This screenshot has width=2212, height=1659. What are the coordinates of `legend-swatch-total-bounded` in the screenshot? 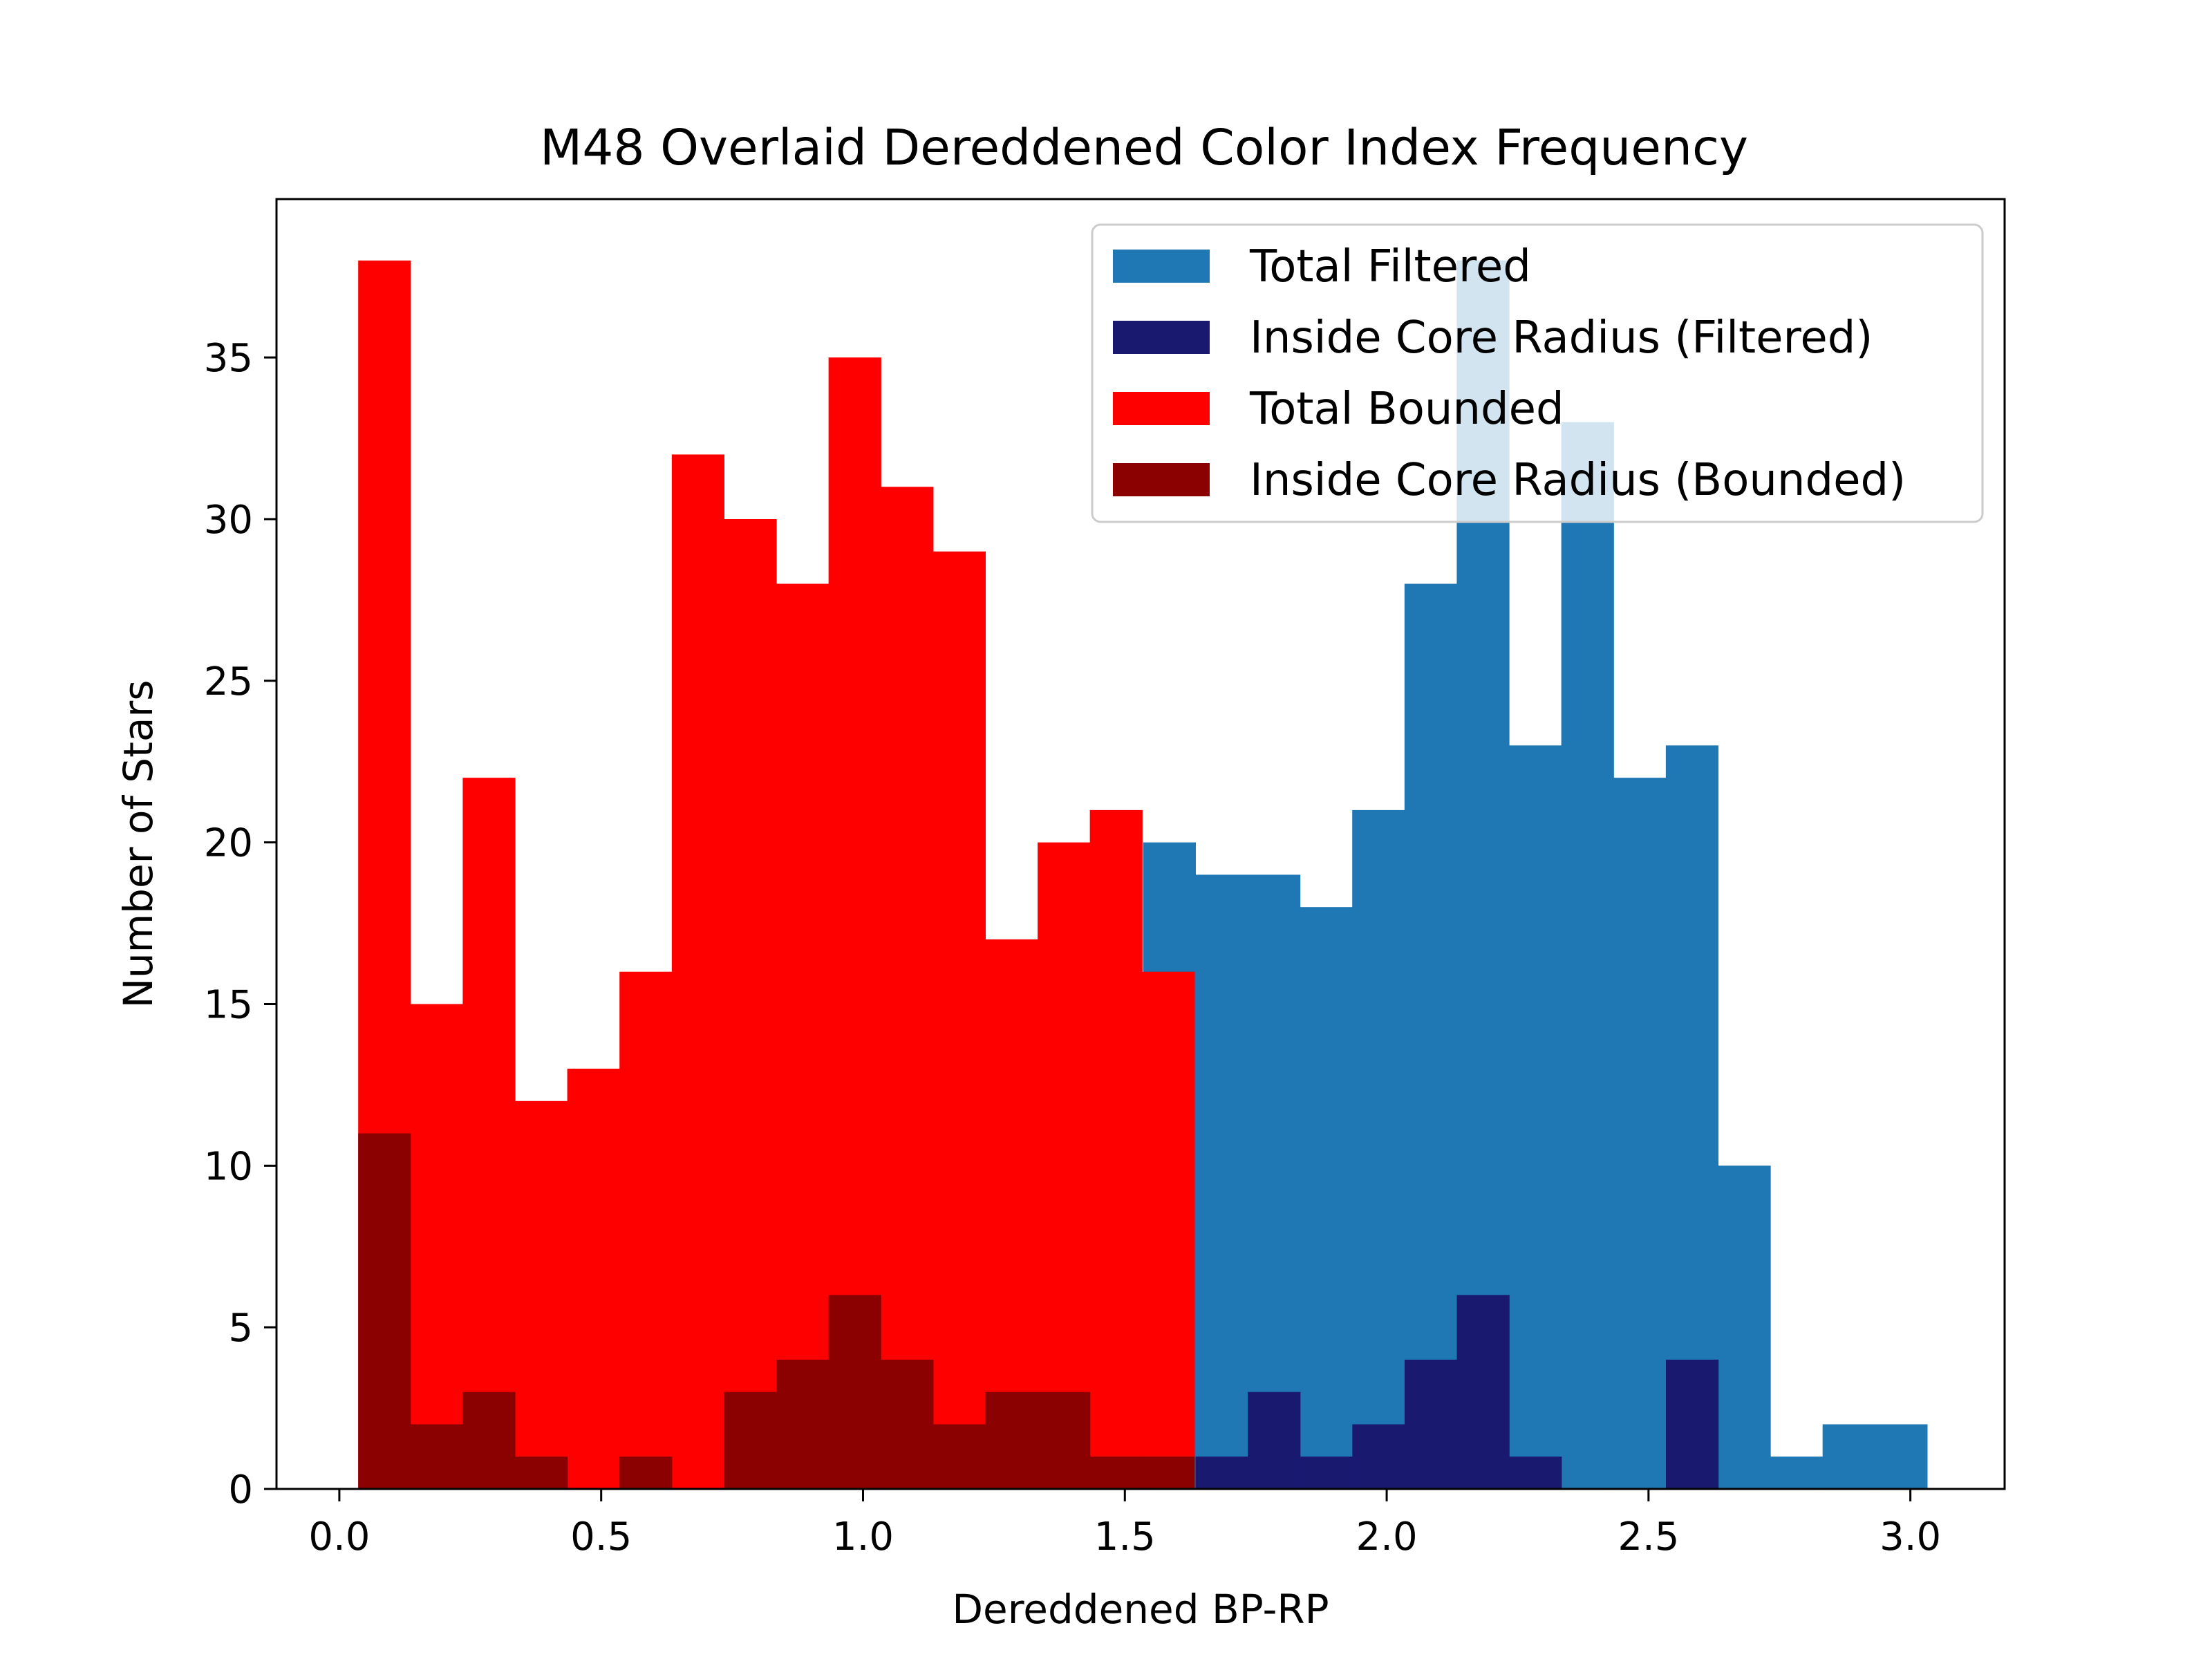 It's located at (1161, 408).